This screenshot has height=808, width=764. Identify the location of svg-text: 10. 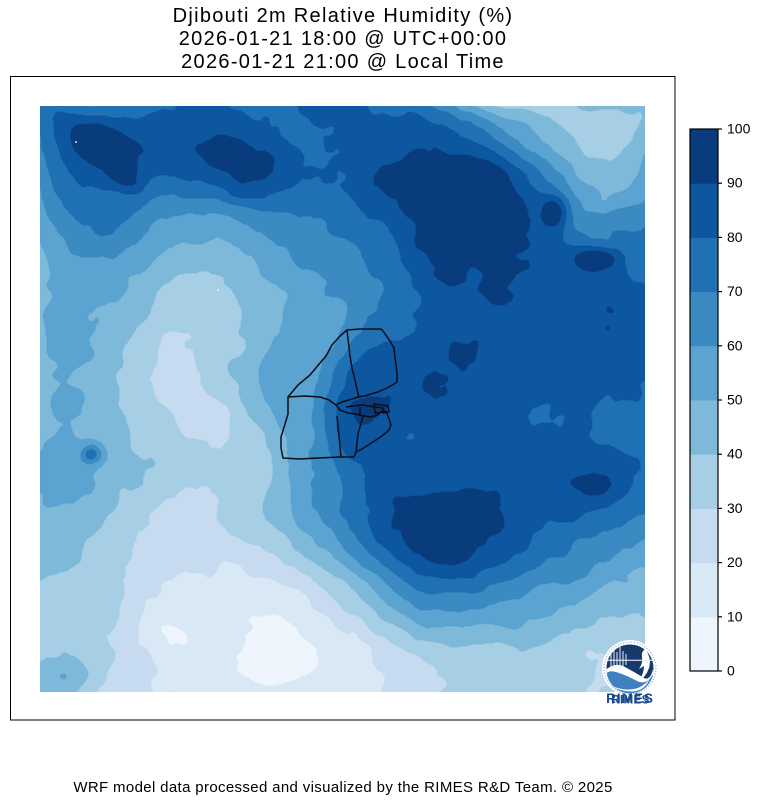
(735, 616).